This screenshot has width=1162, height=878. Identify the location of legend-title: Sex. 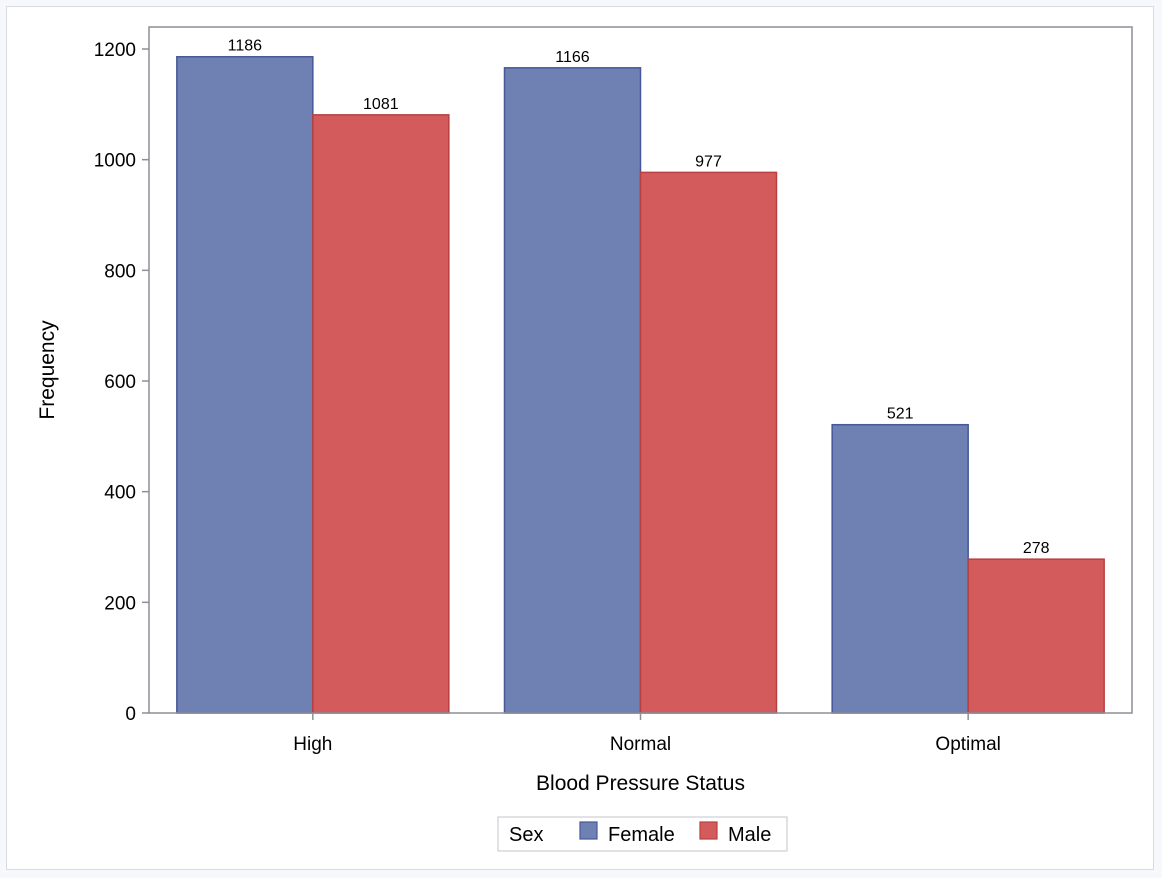
(526, 835).